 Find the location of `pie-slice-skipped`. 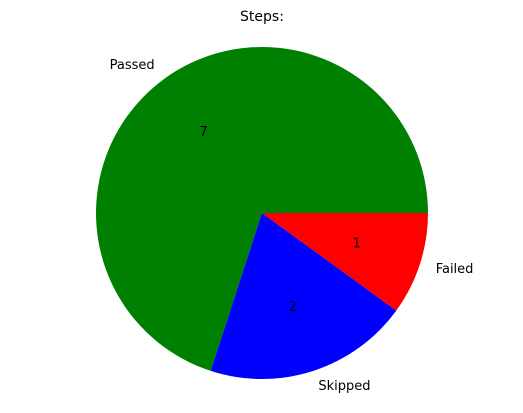

pie-slice-skipped is located at coordinates (303, 296).